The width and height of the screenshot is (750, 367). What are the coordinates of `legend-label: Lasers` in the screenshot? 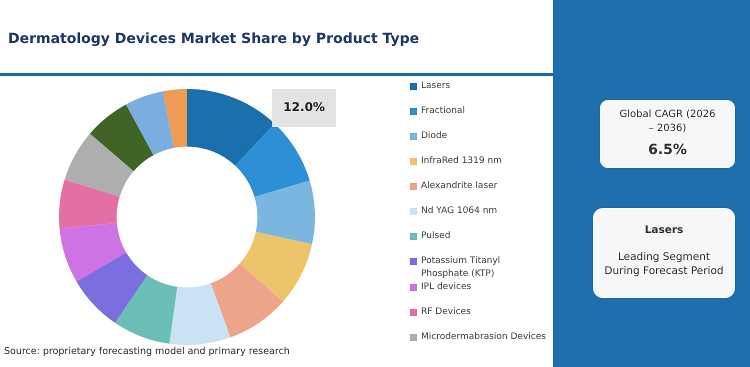 It's located at (435, 86).